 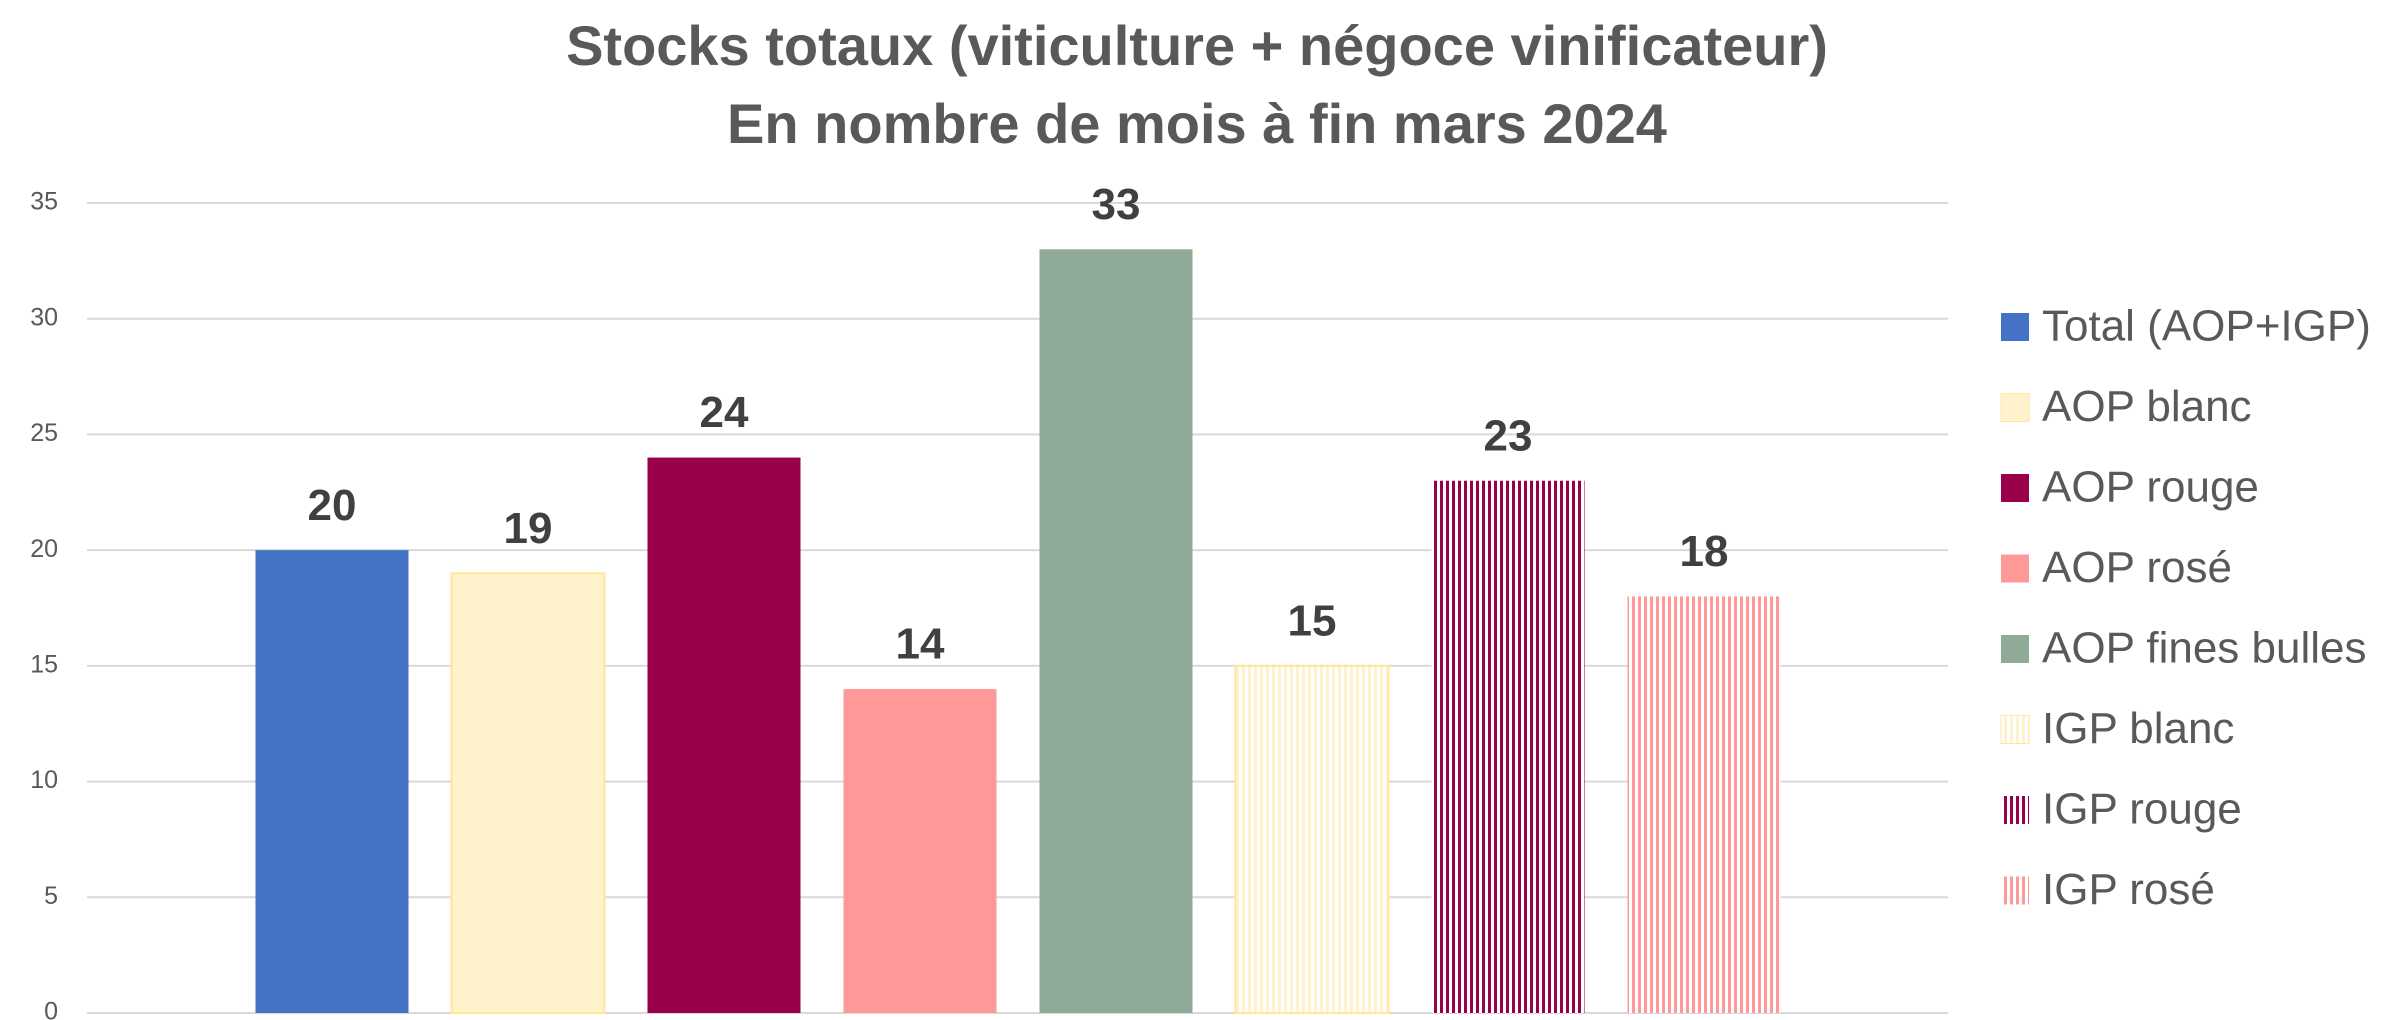 What do you see at coordinates (1312, 620) in the screenshot?
I see `data-label: 15` at bounding box center [1312, 620].